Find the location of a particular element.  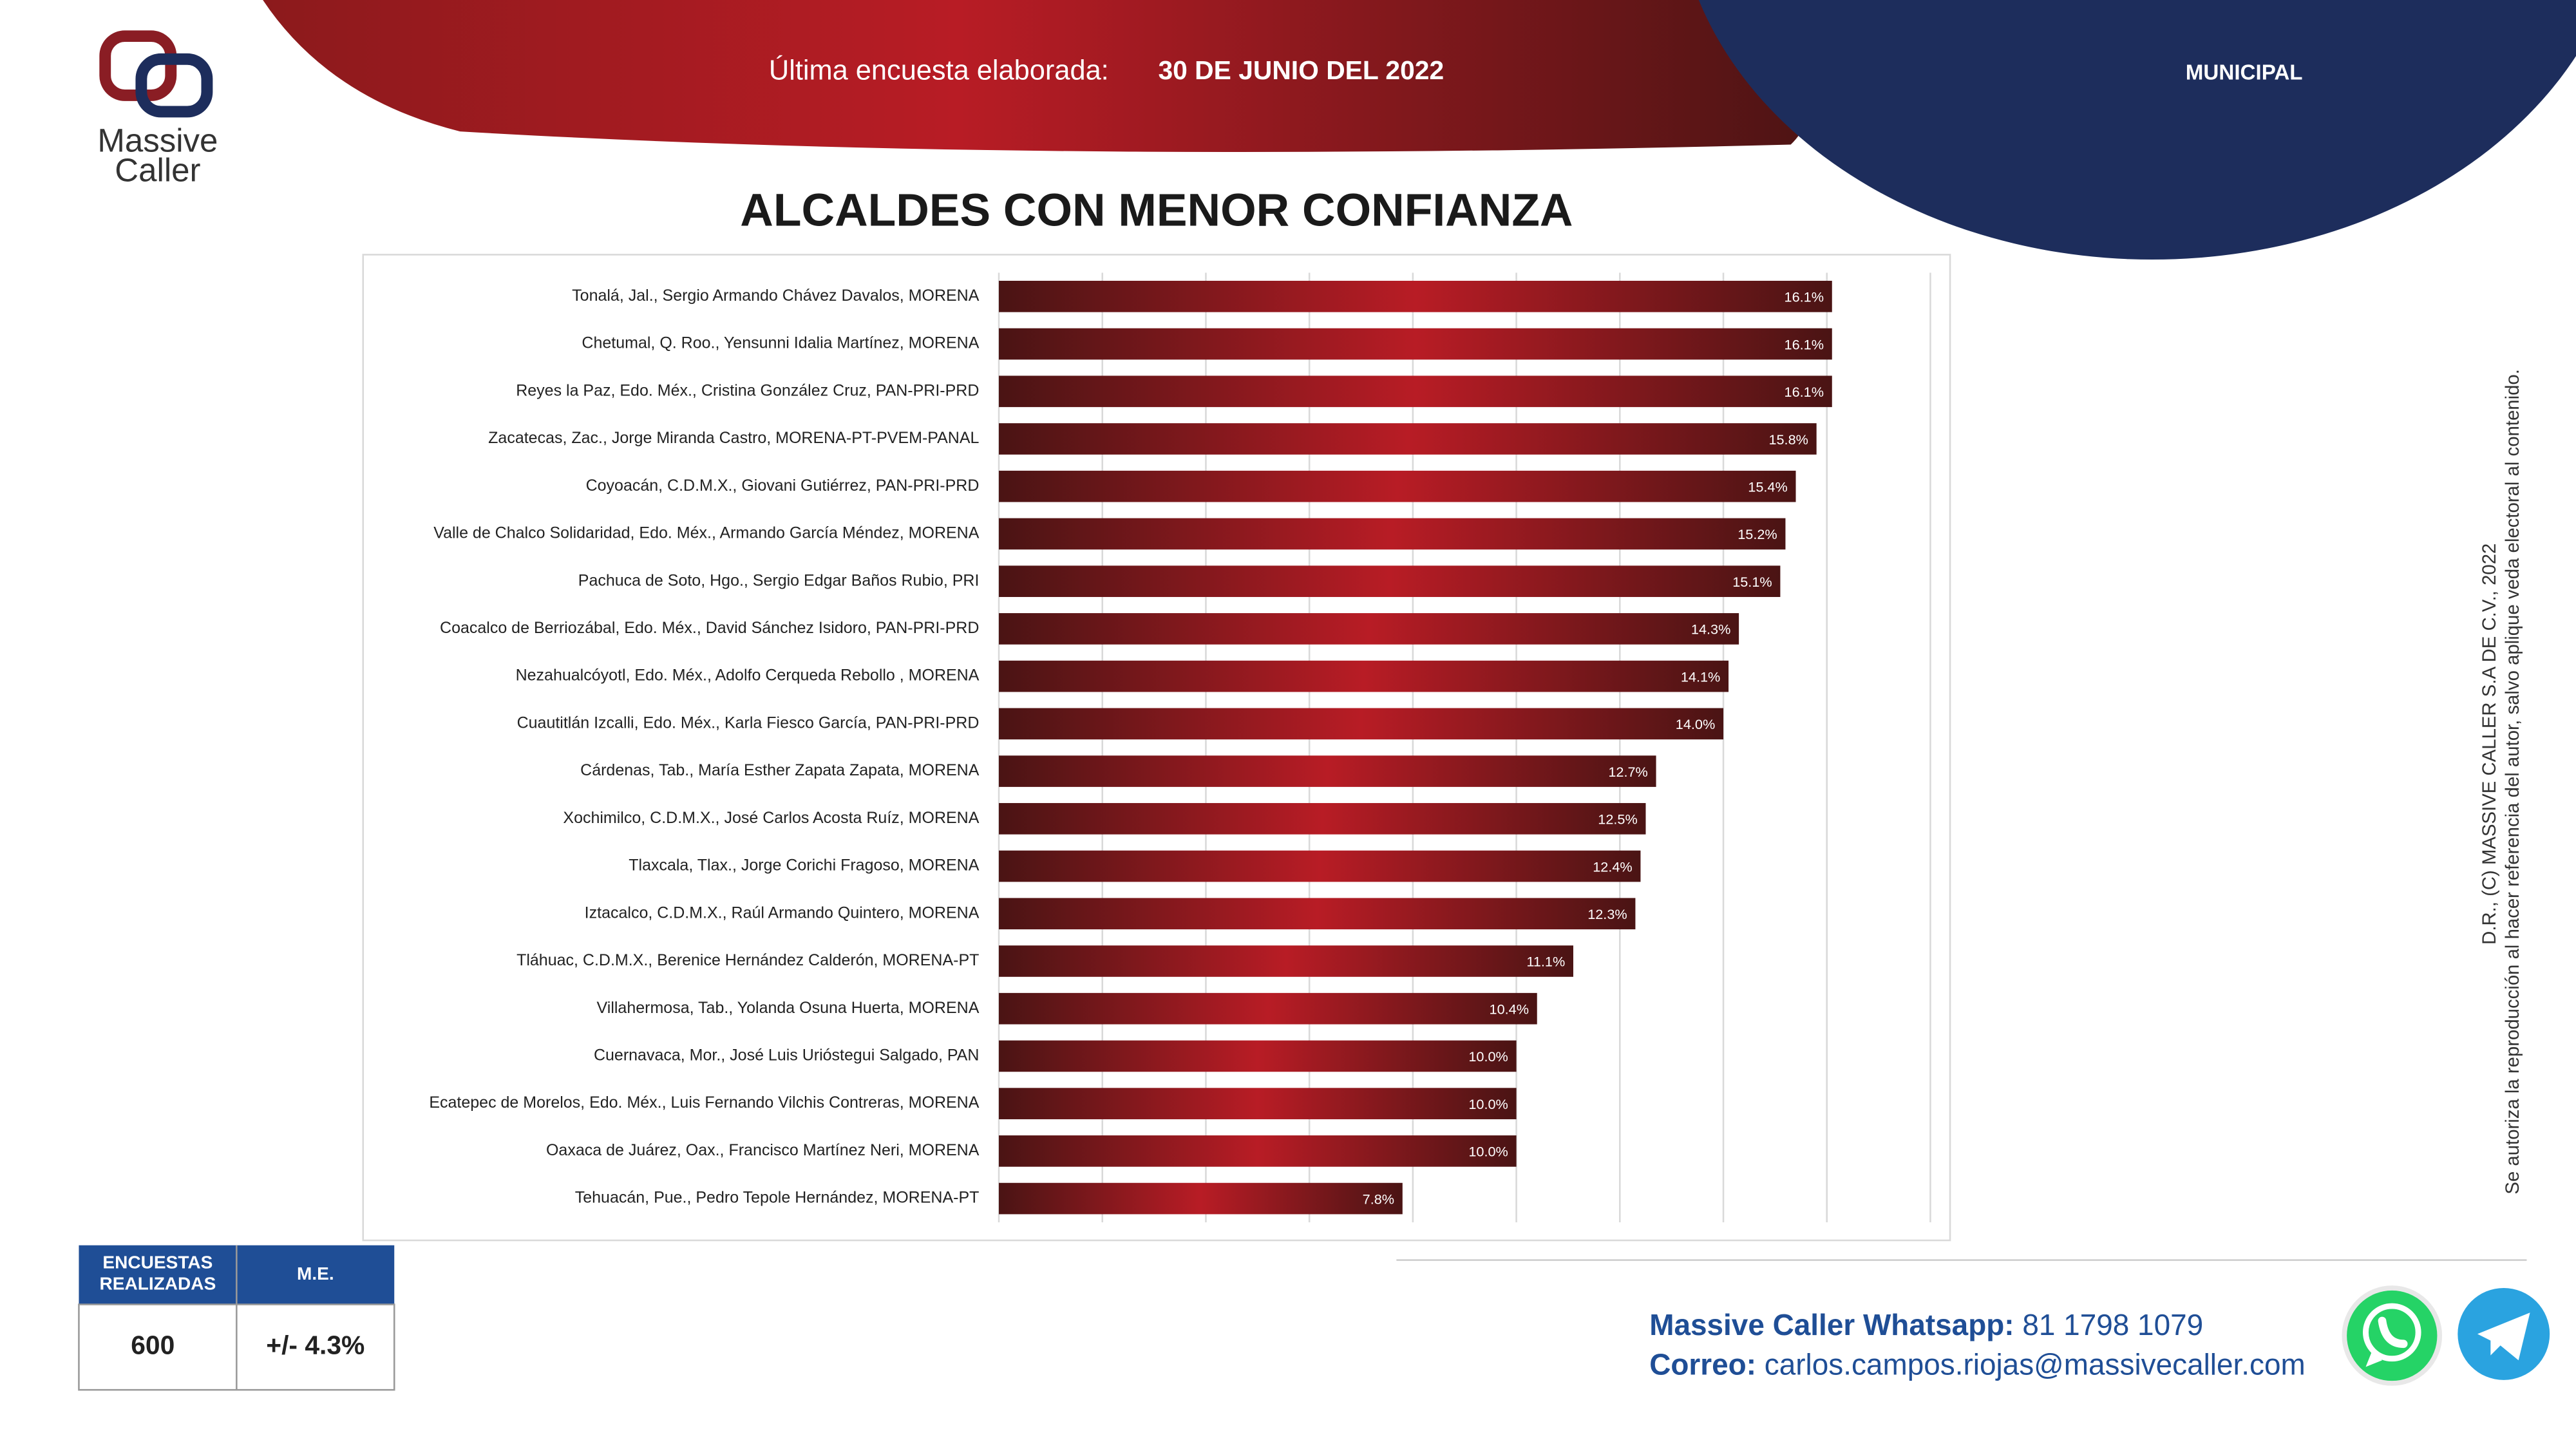

table-header-text: ENCUESTAS REALIZADAS is located at coordinates (157, 1274).